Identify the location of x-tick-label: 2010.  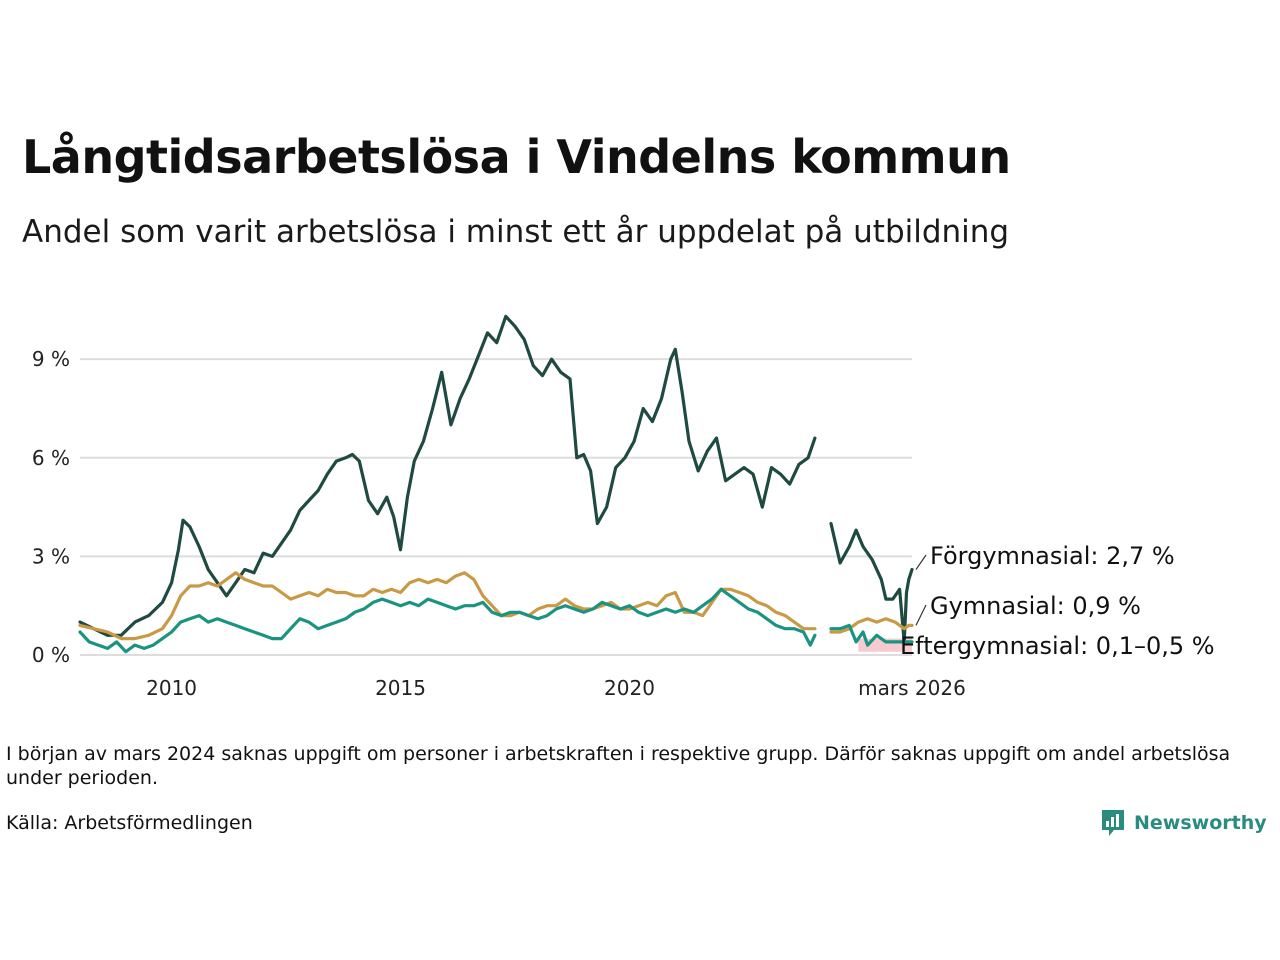
(171, 688).